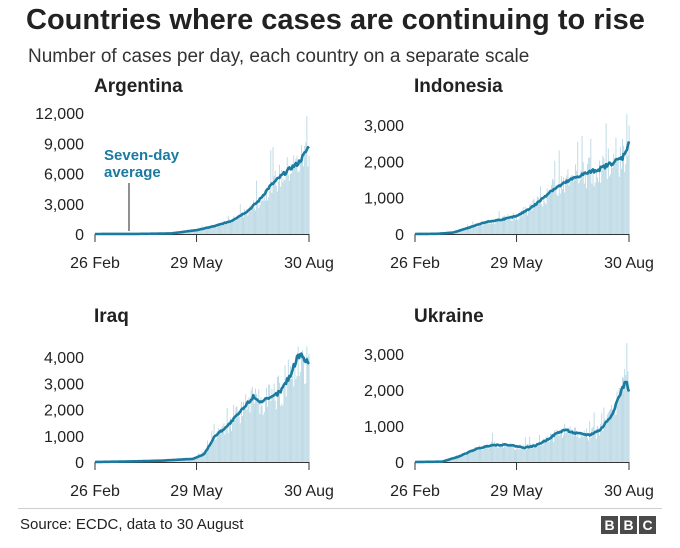  What do you see at coordinates (196, 263) in the screenshot?
I see `argentina-xtick-label: 29 May` at bounding box center [196, 263].